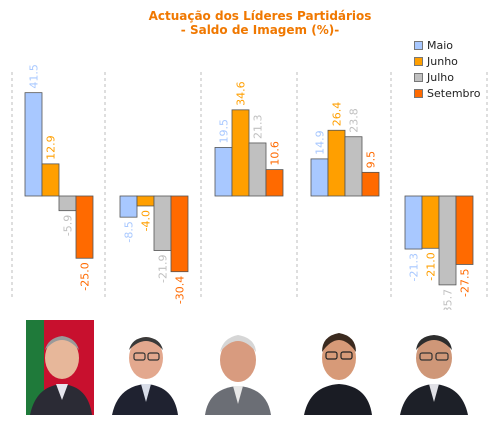 This screenshot has width=495, height=443. Describe the element at coordinates (275, 153) in the screenshot. I see `bar-value-label: 10.6` at that location.